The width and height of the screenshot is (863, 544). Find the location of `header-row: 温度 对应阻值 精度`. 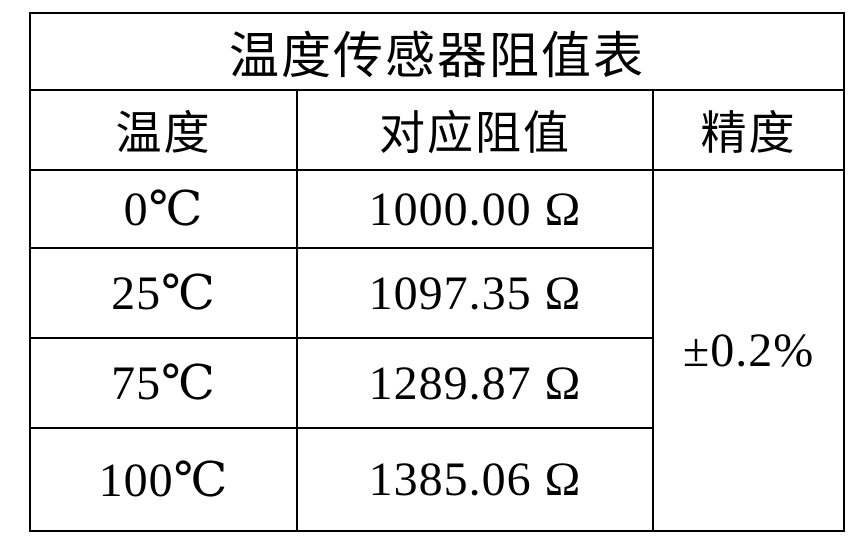

header-row: 温度 对应阻值 精度 is located at coordinates (437, 130).